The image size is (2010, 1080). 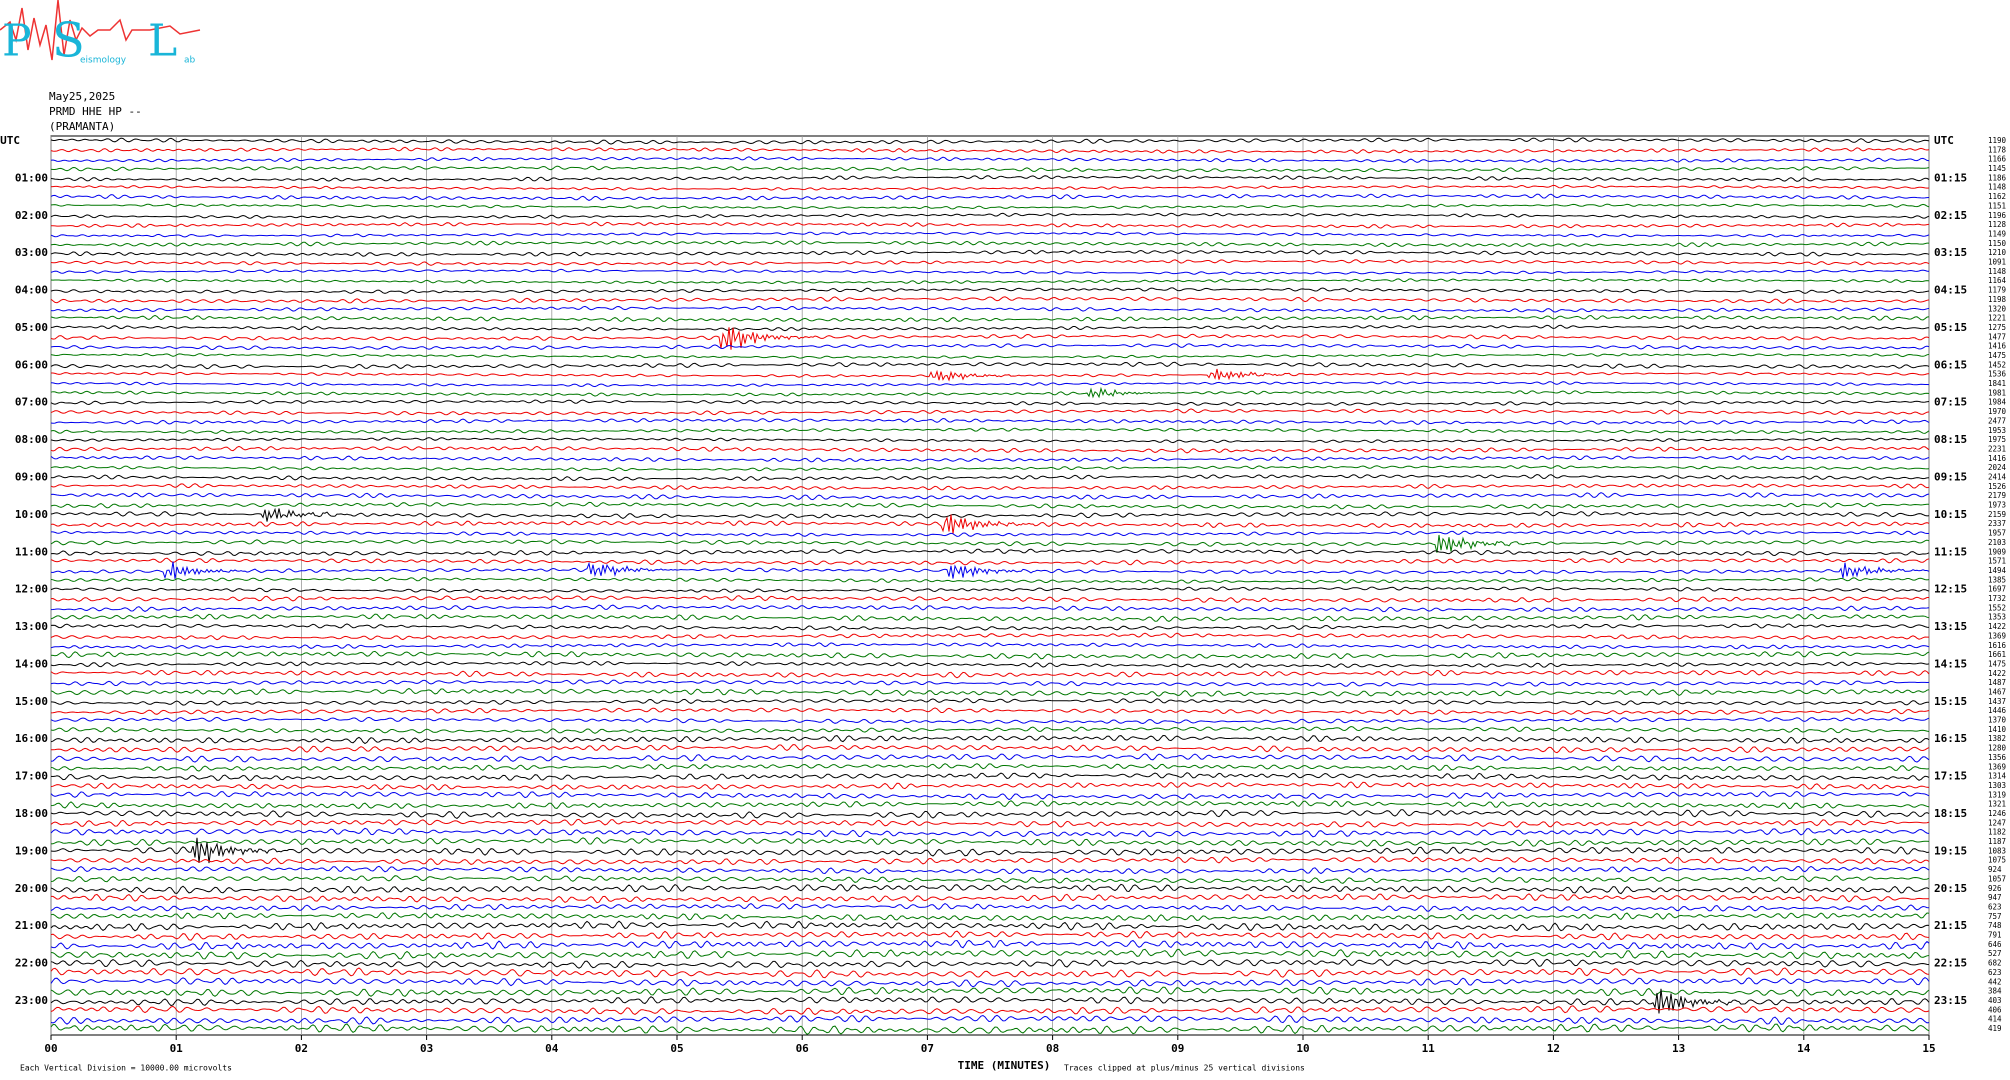 I want to click on trace-value: 1353, so click(x=1997, y=617).